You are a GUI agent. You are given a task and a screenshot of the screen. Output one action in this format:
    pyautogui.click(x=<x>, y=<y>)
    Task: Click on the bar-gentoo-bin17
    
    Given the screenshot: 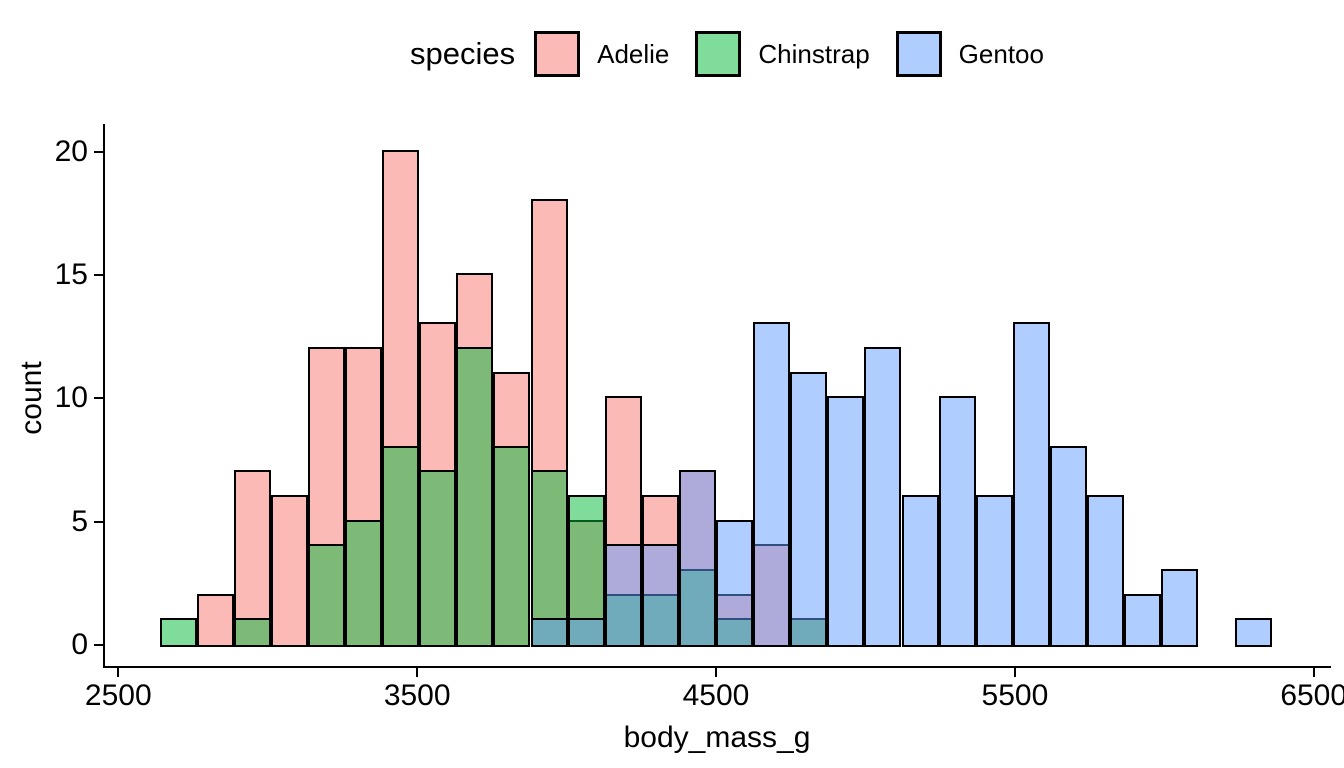 What is the action you would take?
    pyautogui.click(x=772, y=484)
    